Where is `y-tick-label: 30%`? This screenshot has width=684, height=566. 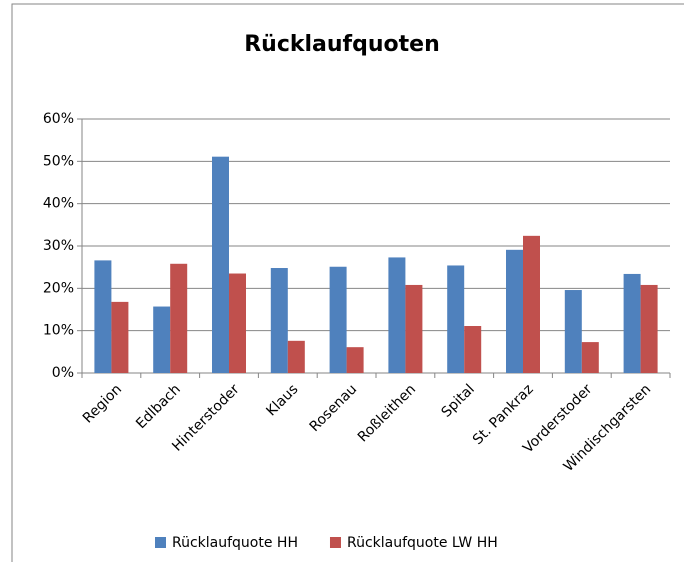 y-tick-label: 30% is located at coordinates (58, 246).